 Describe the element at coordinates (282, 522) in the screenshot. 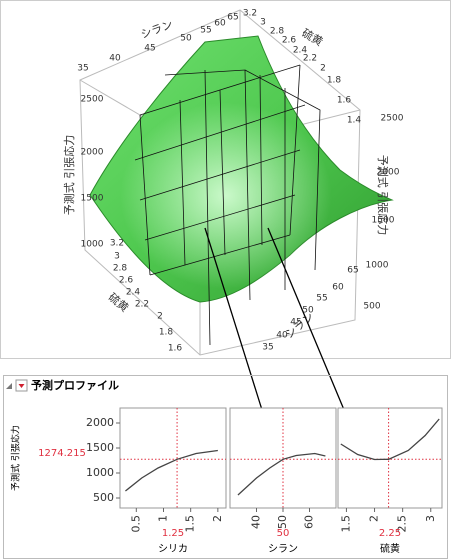

I see `x-tick-label: 50` at that location.